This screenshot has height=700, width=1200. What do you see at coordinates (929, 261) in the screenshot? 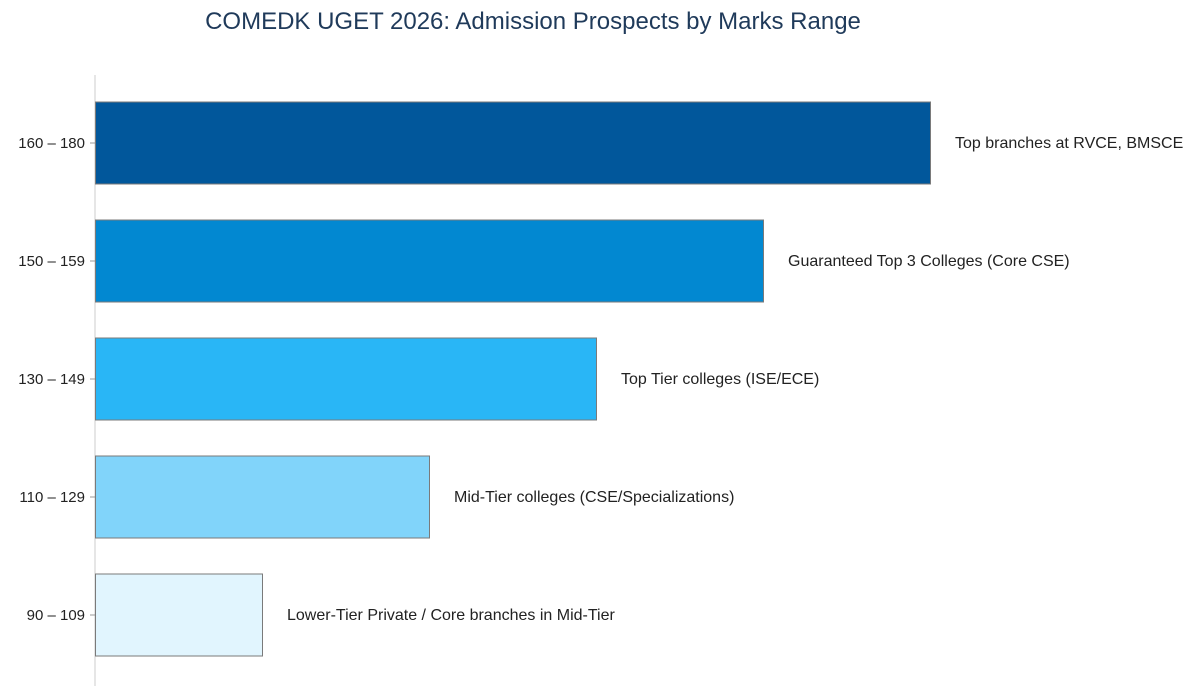
I see `bar-label: Guaranteed Top 3 Colleges (Core CSE)` at bounding box center [929, 261].